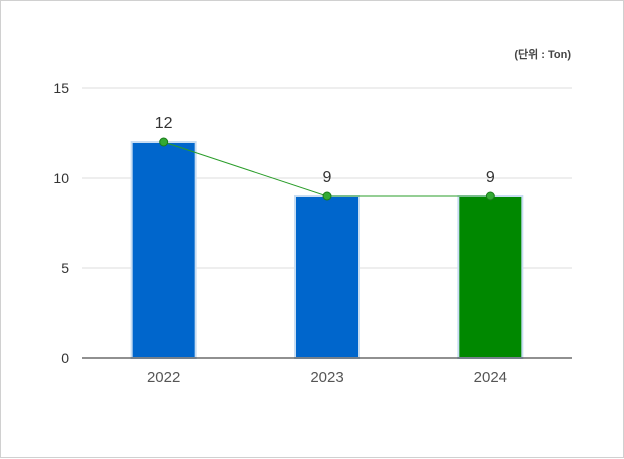 The image size is (624, 459). What do you see at coordinates (65, 358) in the screenshot?
I see `y-tick-label: 0` at bounding box center [65, 358].